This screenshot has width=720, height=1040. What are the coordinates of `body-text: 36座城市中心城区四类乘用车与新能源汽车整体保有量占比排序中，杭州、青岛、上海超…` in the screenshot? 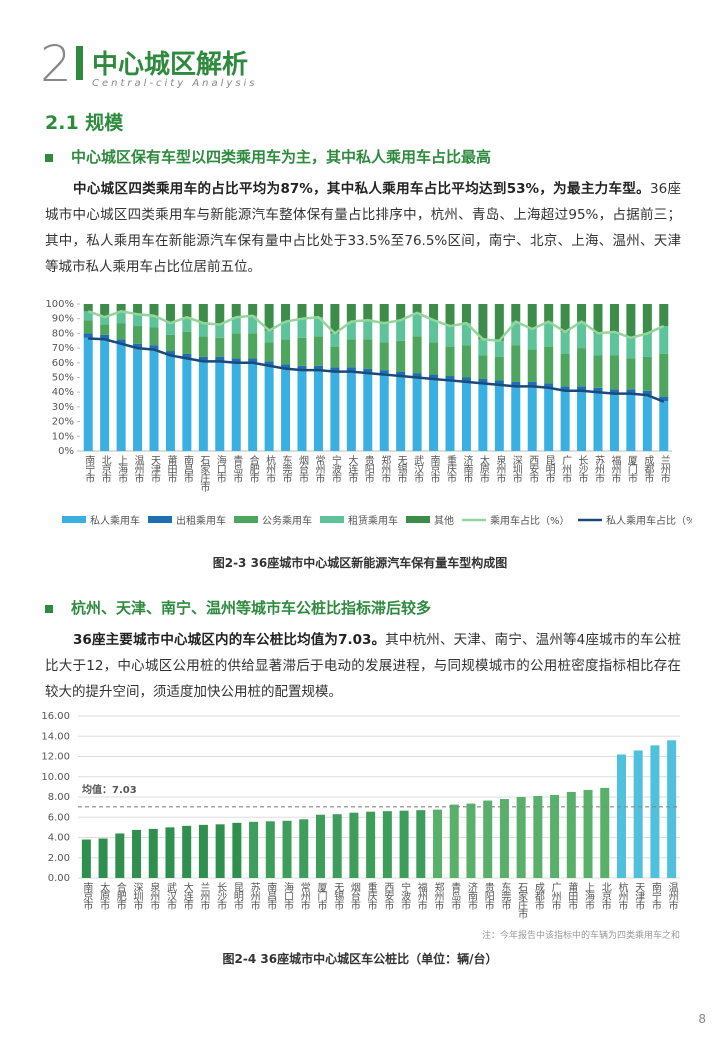 It's located at (363, 228).